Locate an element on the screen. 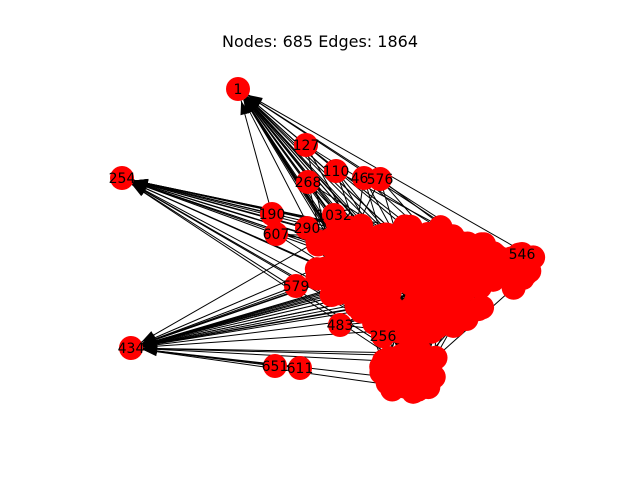 The width and height of the screenshot is (640, 480). node-label: 434 is located at coordinates (131, 349).